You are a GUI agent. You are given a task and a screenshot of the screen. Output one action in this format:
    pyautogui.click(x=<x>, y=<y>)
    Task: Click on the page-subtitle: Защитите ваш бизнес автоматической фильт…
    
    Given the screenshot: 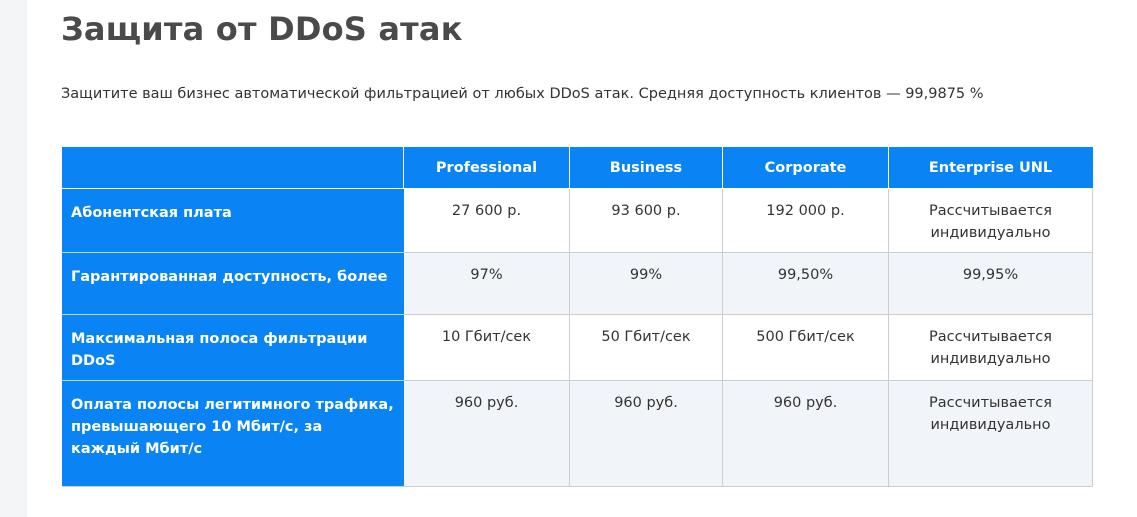 What is the action you would take?
    pyautogui.click(x=522, y=94)
    